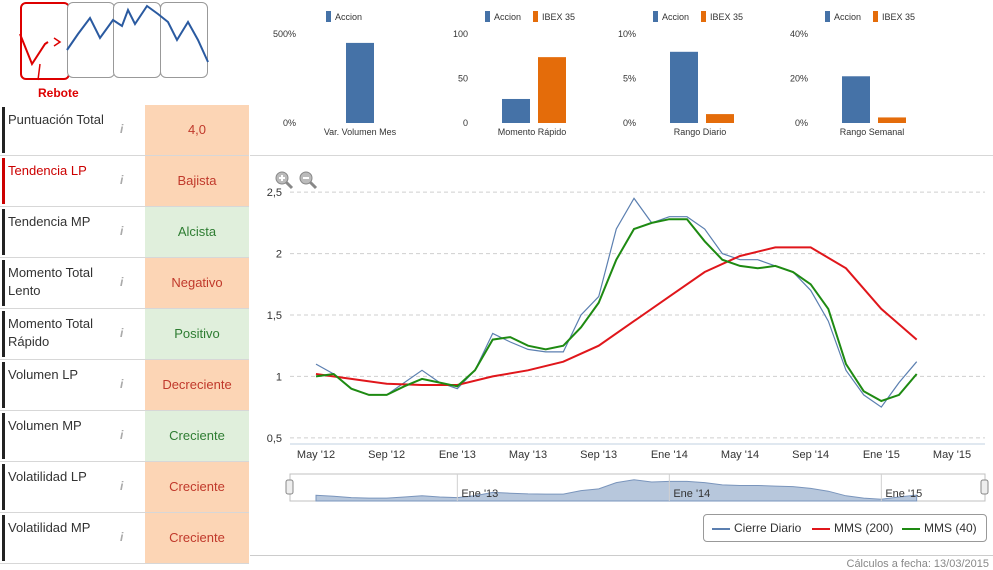 The image size is (993, 570). Describe the element at coordinates (918, 564) in the screenshot. I see `calc-date-note: Cálculos a fecha: 13/03/2015` at that location.